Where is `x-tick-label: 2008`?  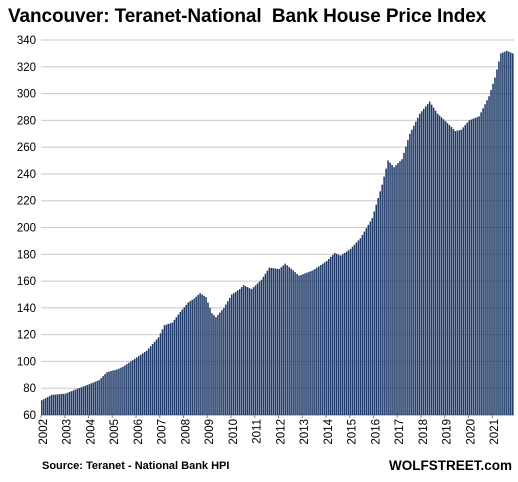 x-tick-label: 2008 is located at coordinates (187, 432).